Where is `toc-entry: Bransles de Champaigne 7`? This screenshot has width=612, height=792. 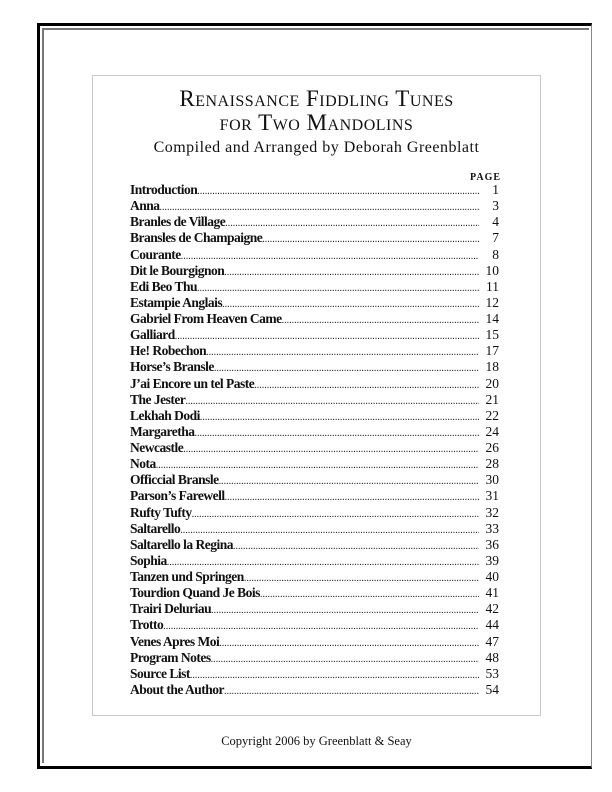
toc-entry: Bransles de Champaigne 7 is located at coordinates (314, 238).